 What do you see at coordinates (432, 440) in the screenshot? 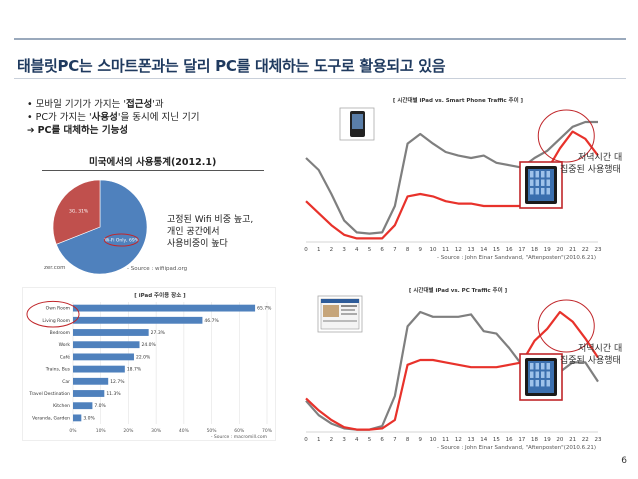
I see `x-tick-label: 10` at bounding box center [432, 440].